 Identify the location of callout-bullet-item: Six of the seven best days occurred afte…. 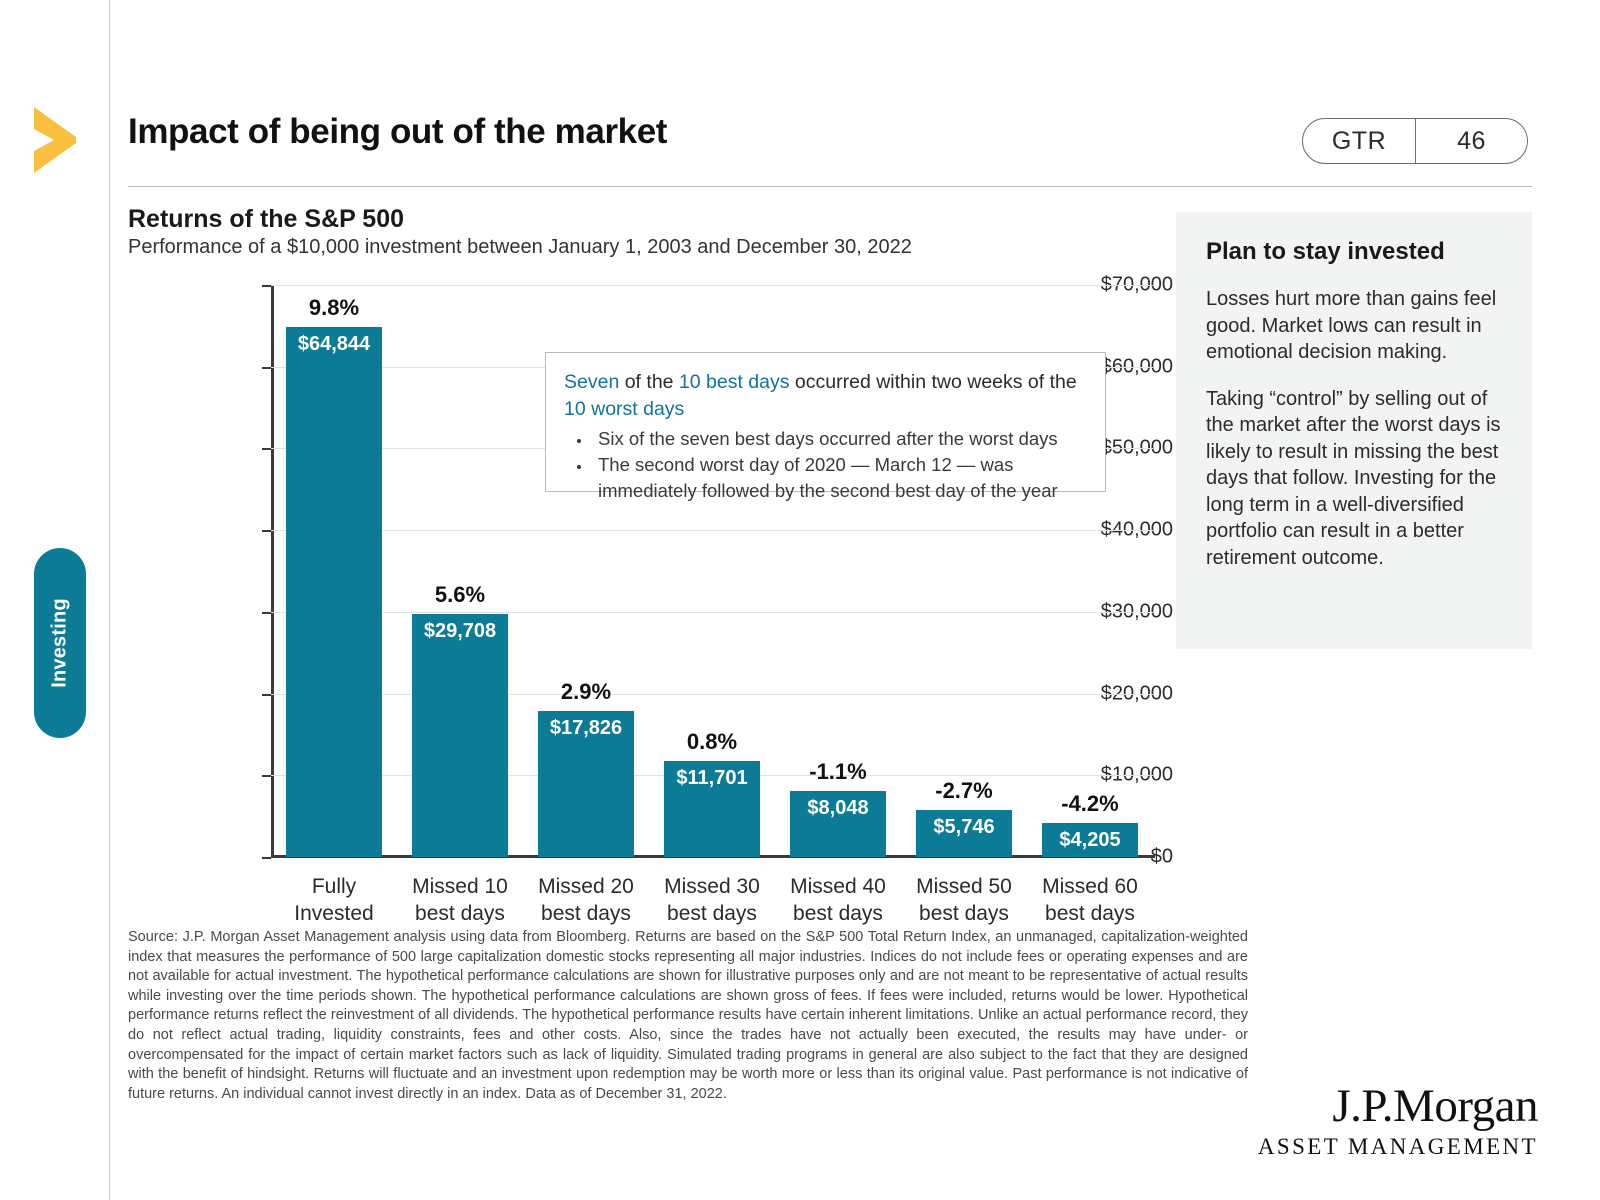
(839, 439).